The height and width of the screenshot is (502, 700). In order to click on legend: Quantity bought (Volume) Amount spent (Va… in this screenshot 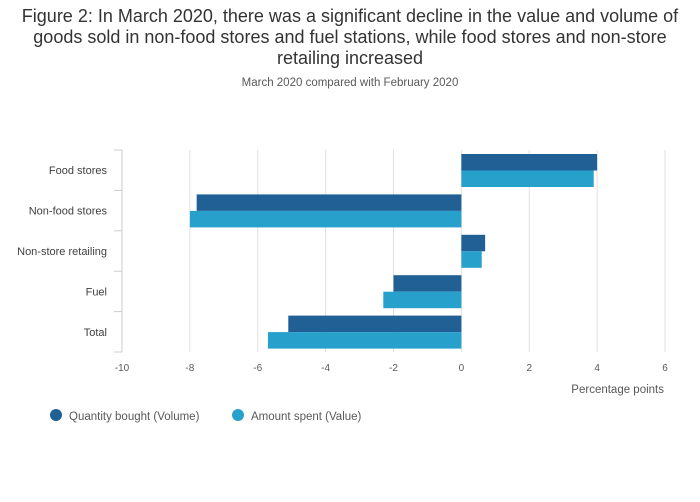, I will do `click(206, 416)`.